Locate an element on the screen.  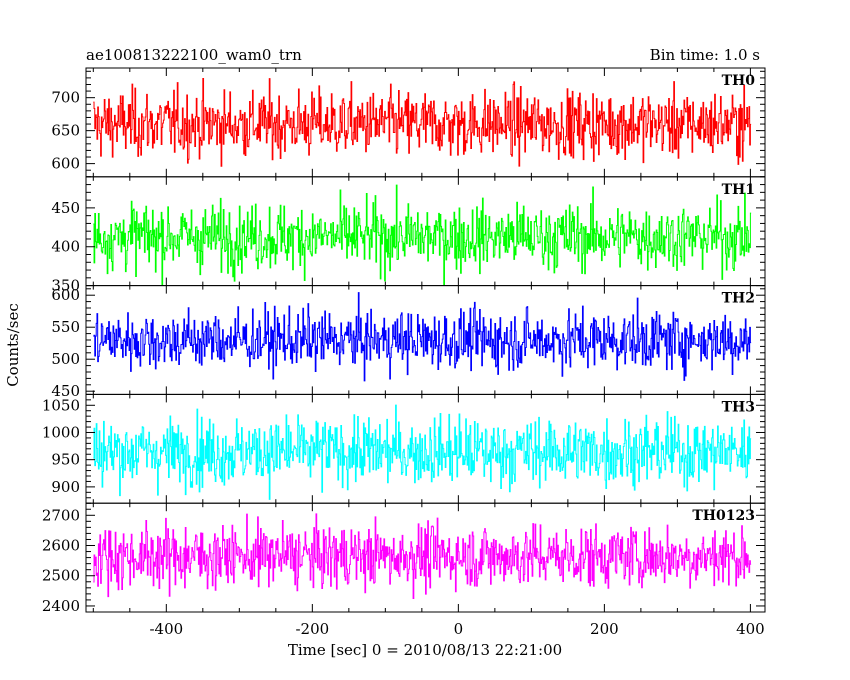
panel-th3: 900 950 1000 1050 TH3 is located at coordinates (404, 448).